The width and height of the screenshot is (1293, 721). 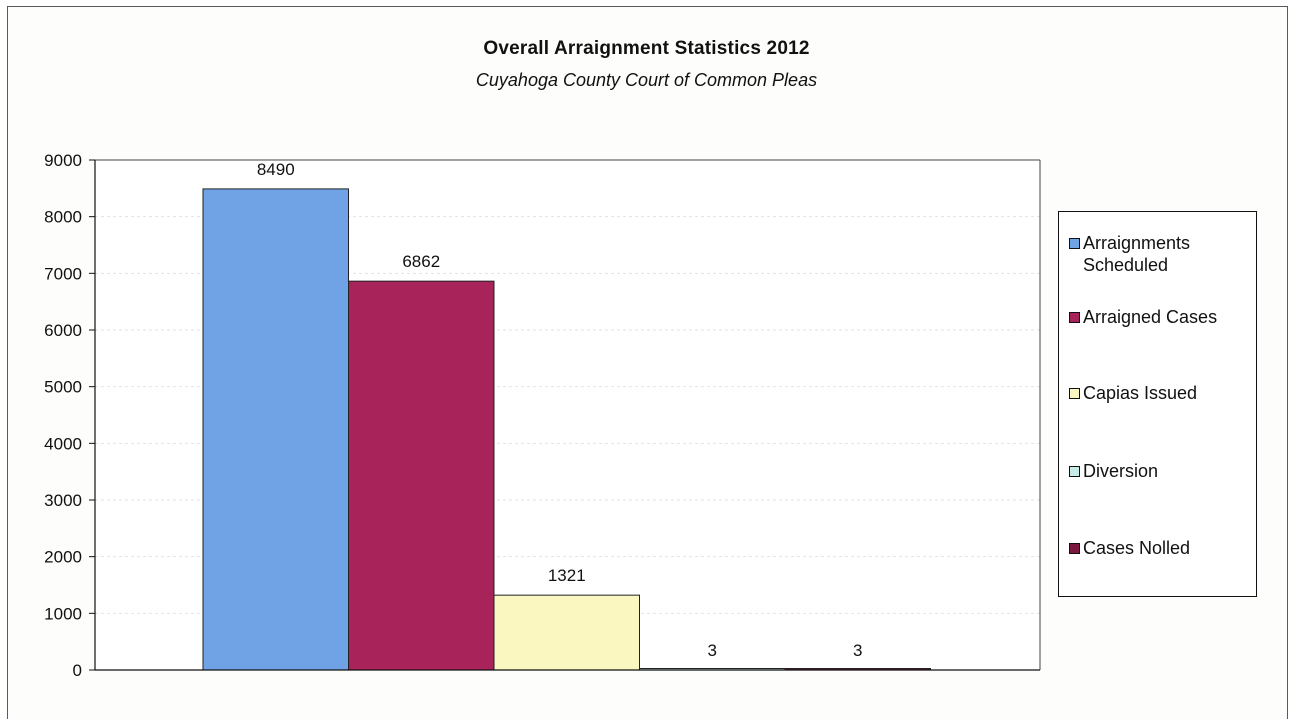 What do you see at coordinates (275, 429) in the screenshot?
I see `bar-arraignments-scheduled` at bounding box center [275, 429].